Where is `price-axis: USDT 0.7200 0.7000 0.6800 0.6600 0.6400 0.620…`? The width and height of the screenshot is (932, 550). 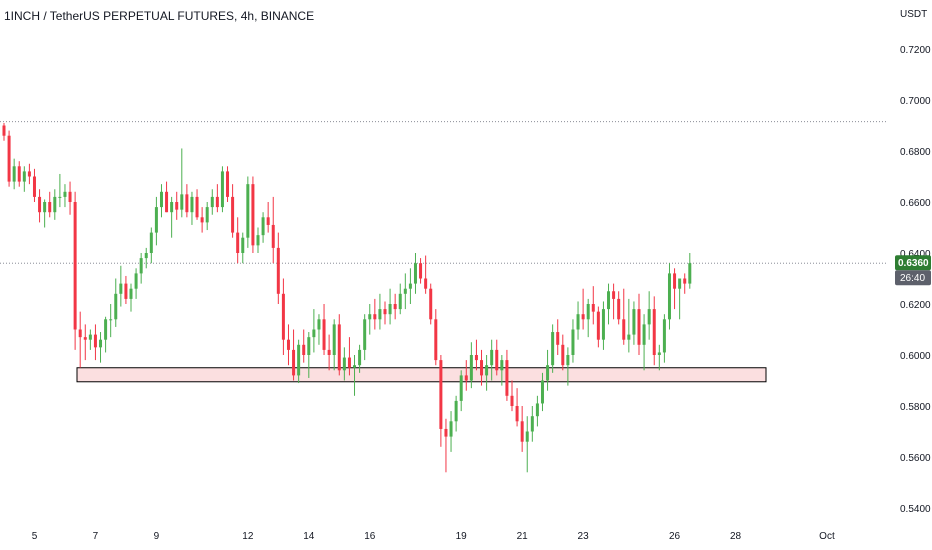 price-axis: USDT 0.7200 0.7000 0.6800 0.6600 0.6400 0.620… is located at coordinates (915, 262).